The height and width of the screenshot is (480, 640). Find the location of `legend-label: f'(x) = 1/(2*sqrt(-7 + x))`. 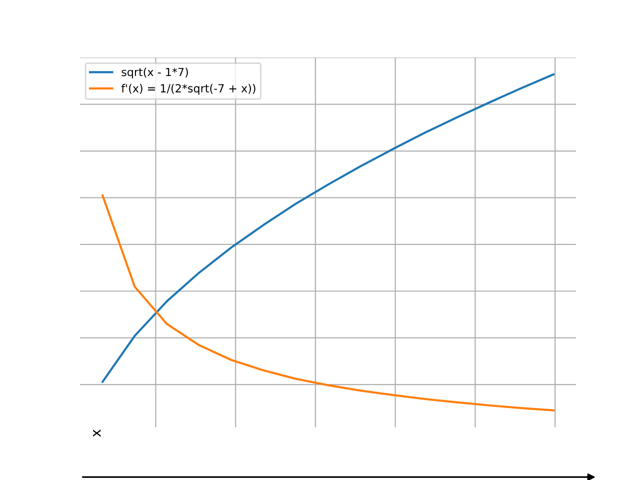

legend-label: f'(x) = 1/(2*sqrt(-7 + x)) is located at coordinates (188, 89).